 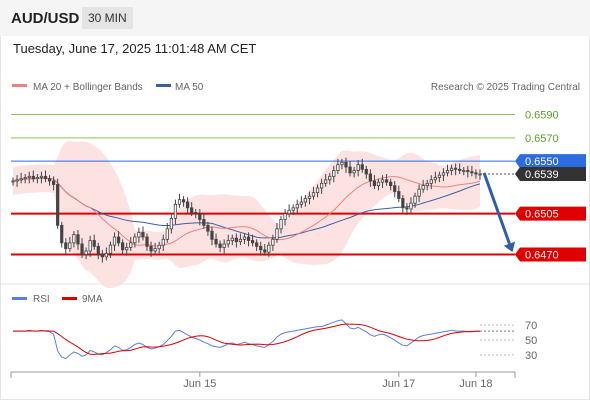 What do you see at coordinates (19, 298) in the screenshot?
I see `legend-swatch-rsi` at bounding box center [19, 298].